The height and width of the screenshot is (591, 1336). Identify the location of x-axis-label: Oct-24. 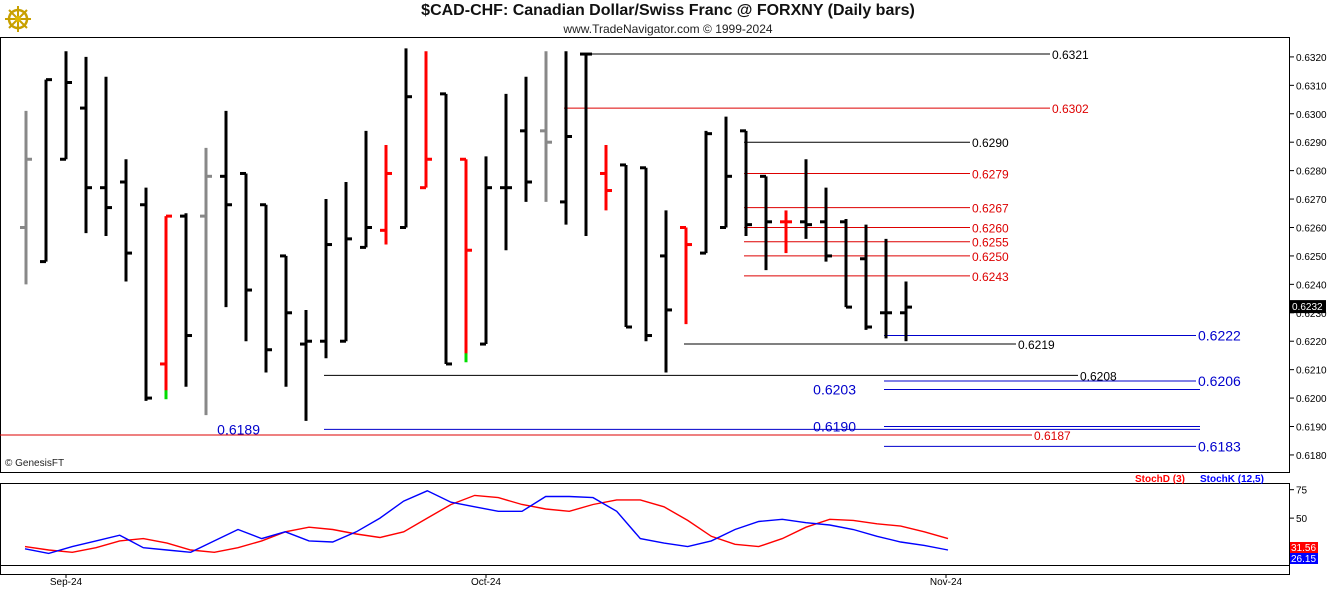
(486, 582).